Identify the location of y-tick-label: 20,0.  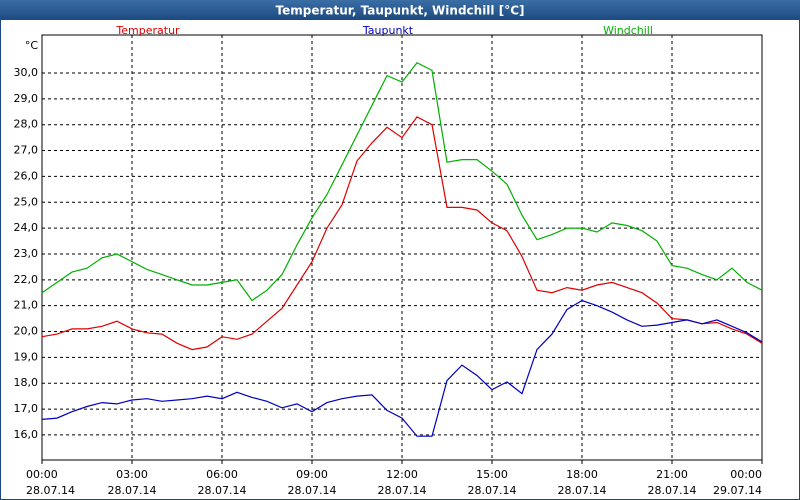
(26, 331).